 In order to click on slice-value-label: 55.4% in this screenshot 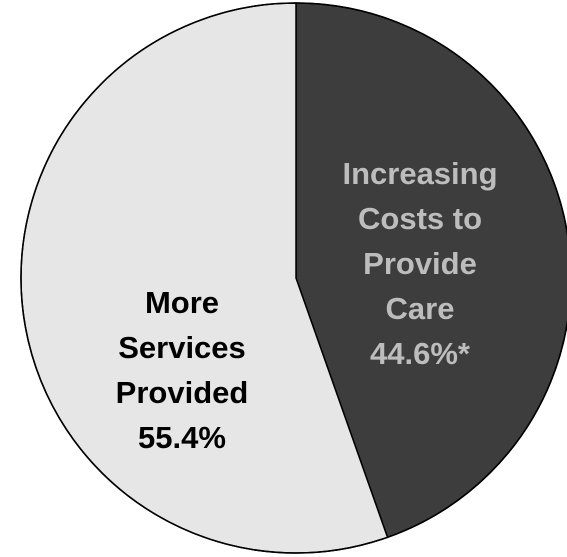, I will do `click(182, 437)`.